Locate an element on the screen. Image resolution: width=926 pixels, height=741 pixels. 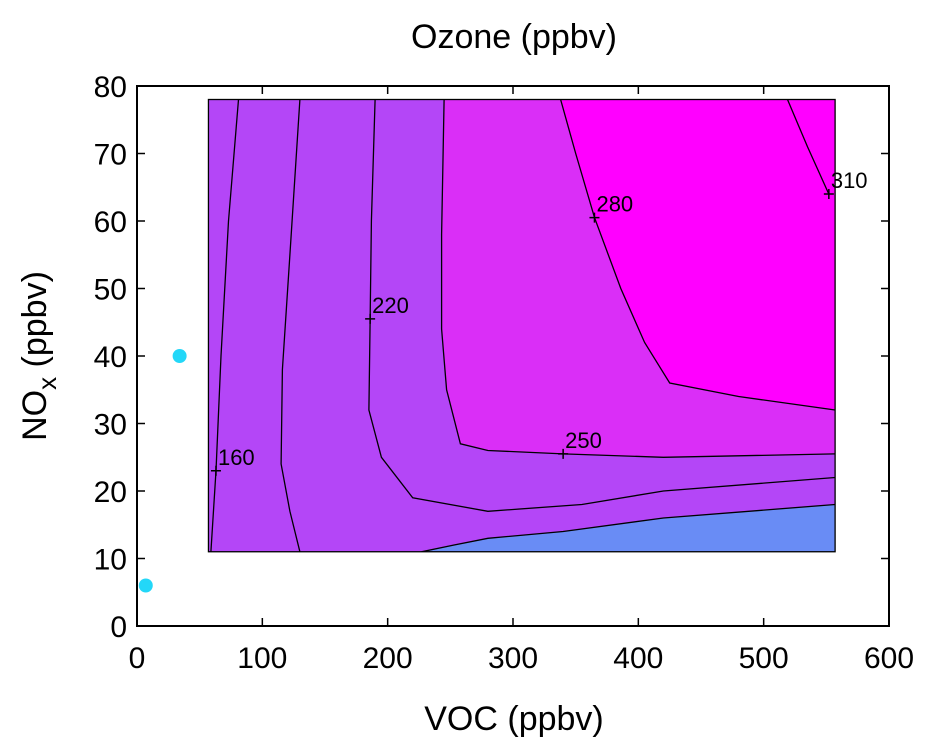
y-tick-label: 70 is located at coordinates (110, 155).